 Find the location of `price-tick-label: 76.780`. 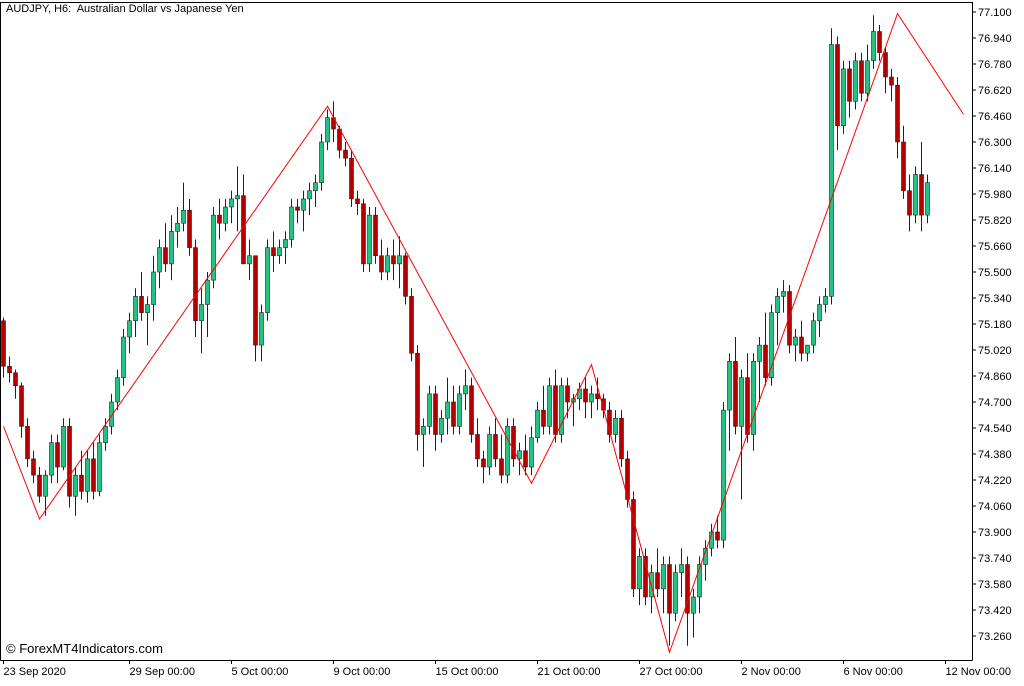

price-tick-label: 76.780 is located at coordinates (995, 65).